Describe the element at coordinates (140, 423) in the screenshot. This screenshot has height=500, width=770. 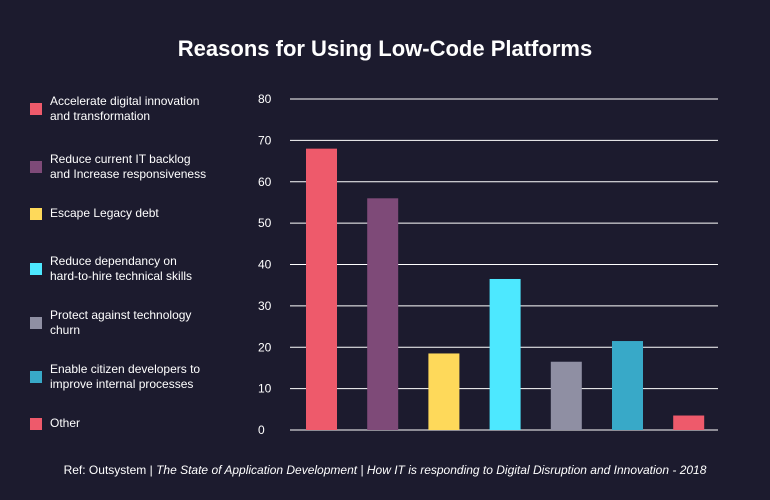
I see `legend-item: Other` at that location.